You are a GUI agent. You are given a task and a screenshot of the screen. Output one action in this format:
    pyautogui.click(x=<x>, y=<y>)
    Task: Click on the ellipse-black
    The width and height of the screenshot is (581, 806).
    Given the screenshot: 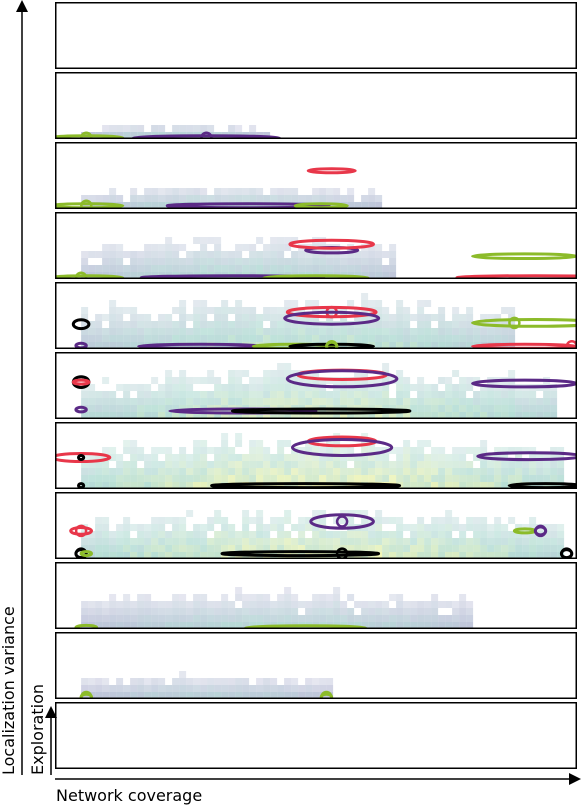 What is the action you would take?
    pyautogui.click(x=300, y=554)
    